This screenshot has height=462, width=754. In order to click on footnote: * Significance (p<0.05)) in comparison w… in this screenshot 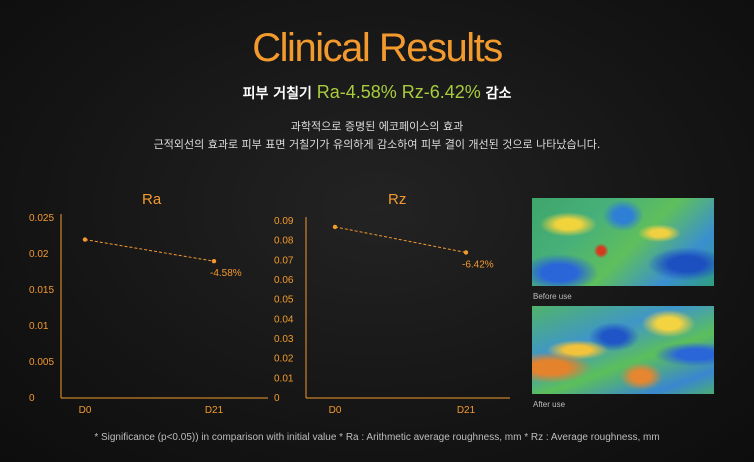, I will do `click(377, 437)`.